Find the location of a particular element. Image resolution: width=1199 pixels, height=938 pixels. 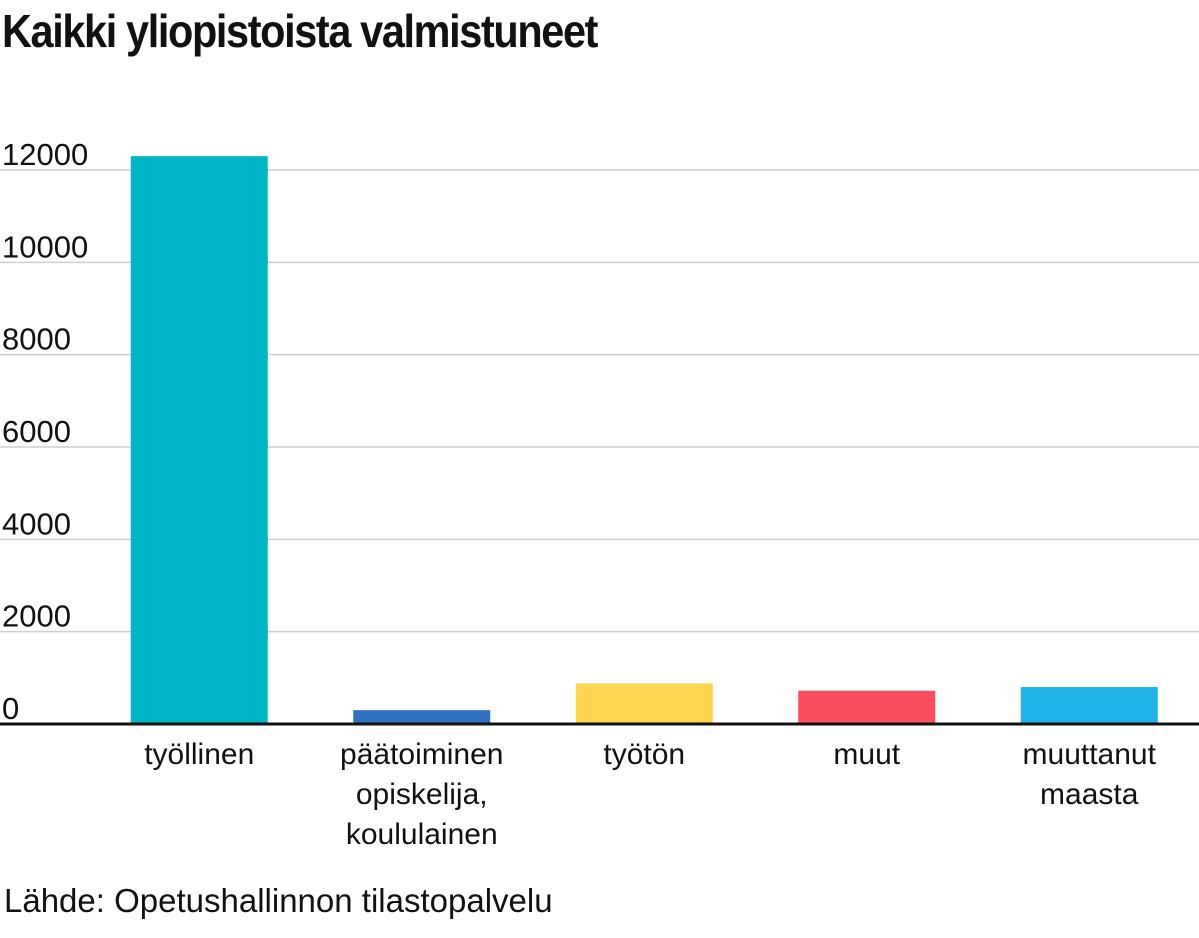

source-note: Lähde: Opetushallinnon tilastopalvelu is located at coordinates (278, 900).